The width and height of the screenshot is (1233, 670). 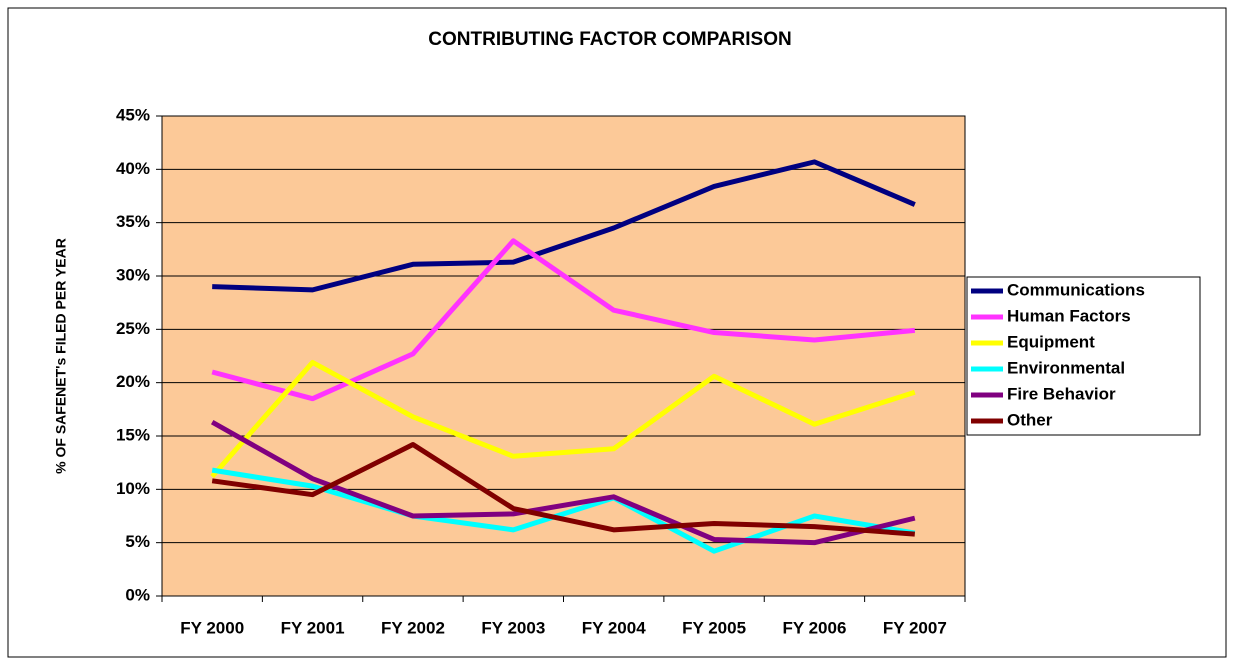 I want to click on chart-title: CONTRIBUTING FACTOR COMPARISON, so click(x=609, y=39).